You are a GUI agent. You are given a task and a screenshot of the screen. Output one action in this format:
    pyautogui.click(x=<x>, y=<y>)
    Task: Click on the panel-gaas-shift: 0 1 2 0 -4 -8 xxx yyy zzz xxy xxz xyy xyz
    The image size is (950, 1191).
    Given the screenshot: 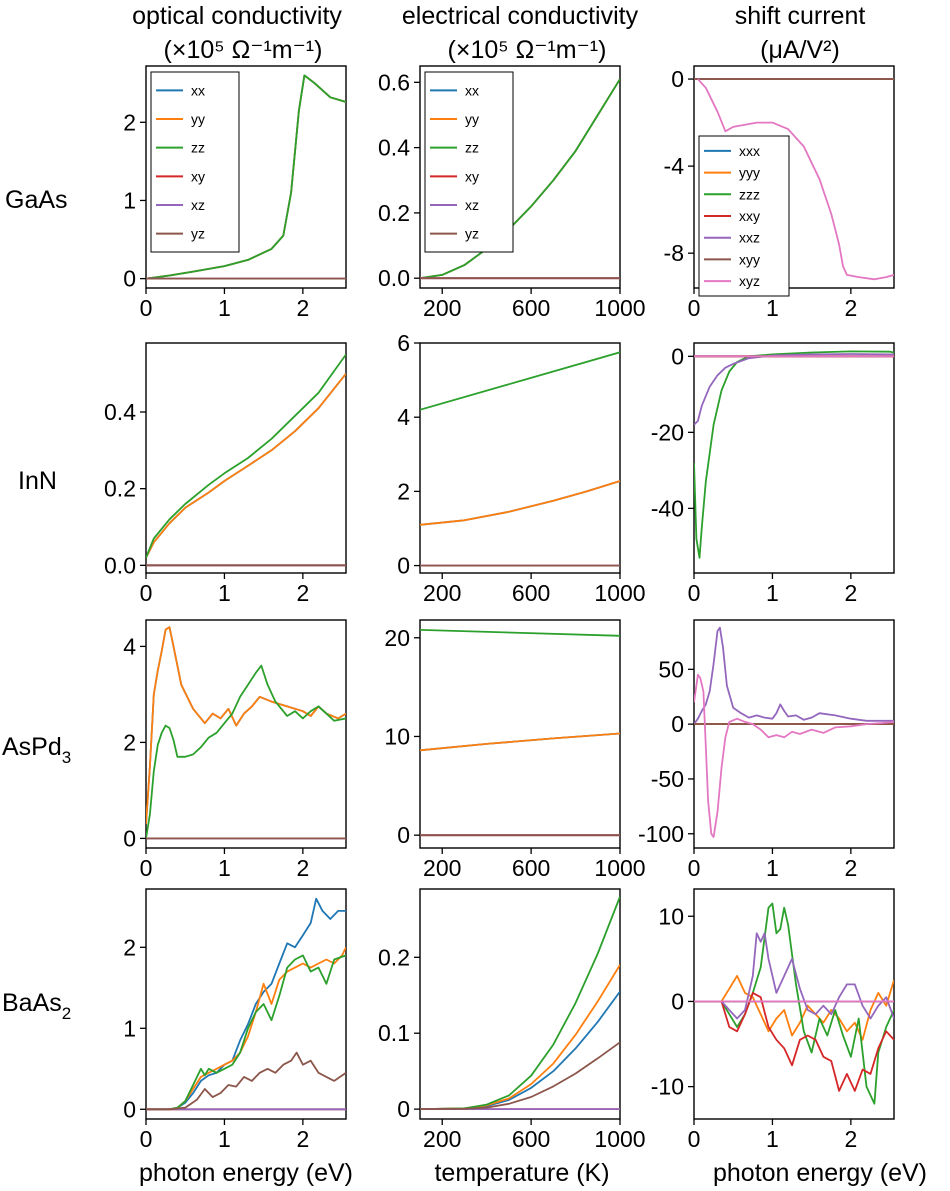 What is the action you would take?
    pyautogui.click(x=779, y=193)
    